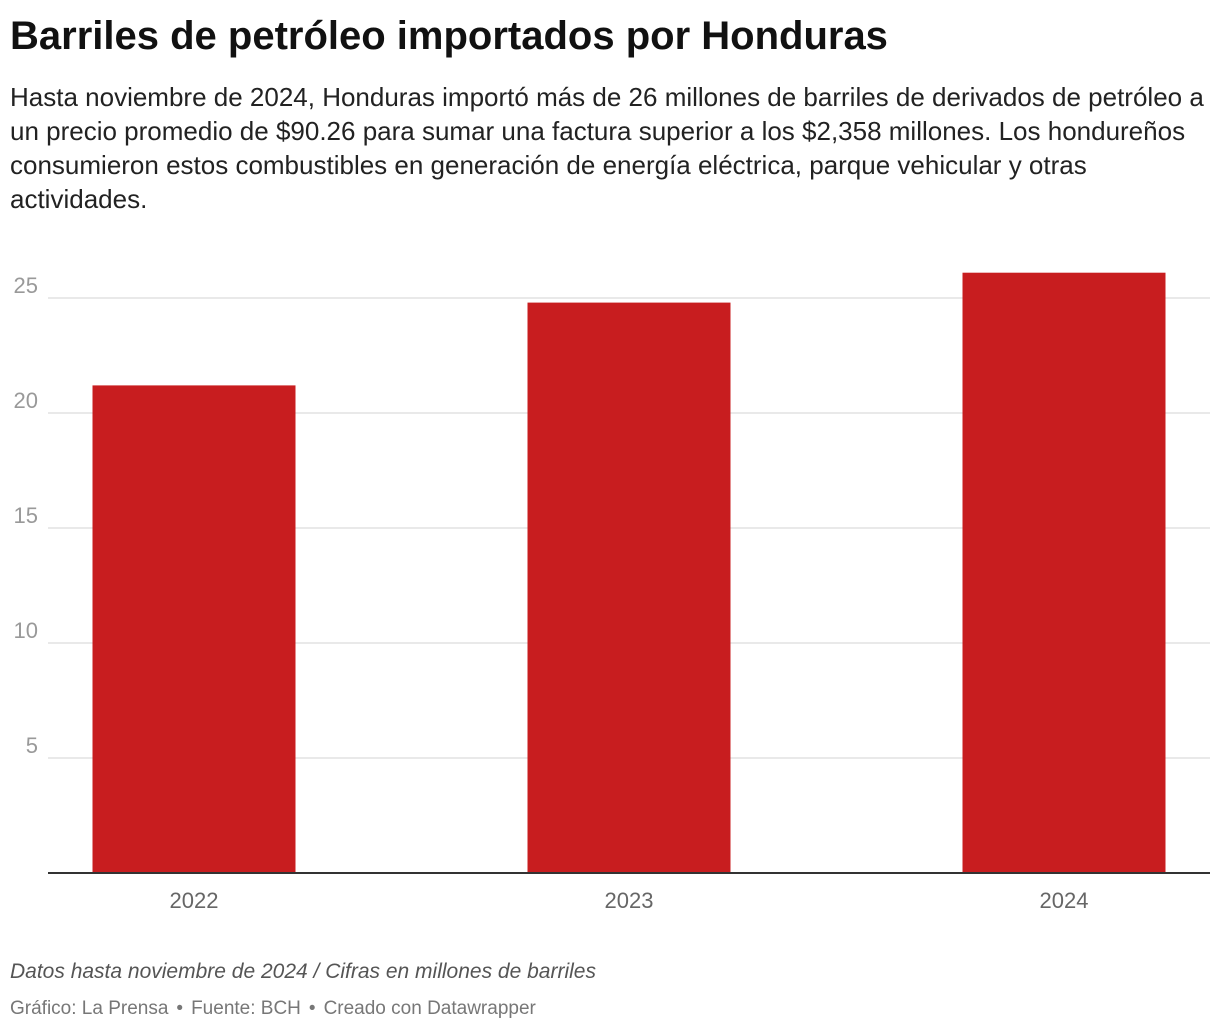 Image resolution: width=1220 pixels, height=1034 pixels. I want to click on credit-text: Gráfico: La Prensa, so click(89, 1008).